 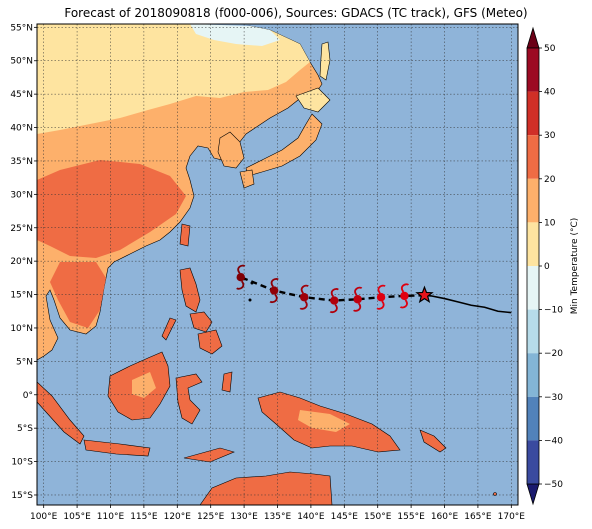 I want to click on colorbar-tick-label: 10, so click(x=550, y=223).